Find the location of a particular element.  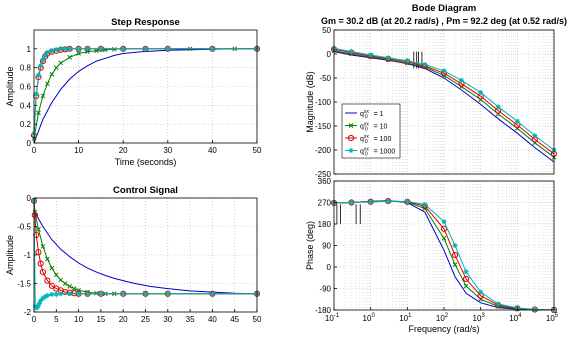

x-tick-label: 10¹ is located at coordinates (405, 318).